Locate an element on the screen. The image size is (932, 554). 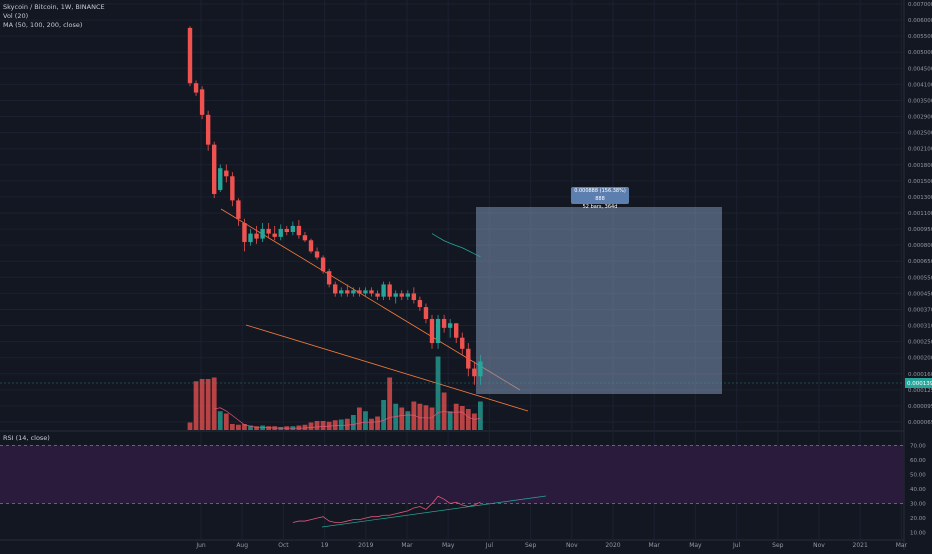
price-tick: 0.000200 is located at coordinates (920, 359).